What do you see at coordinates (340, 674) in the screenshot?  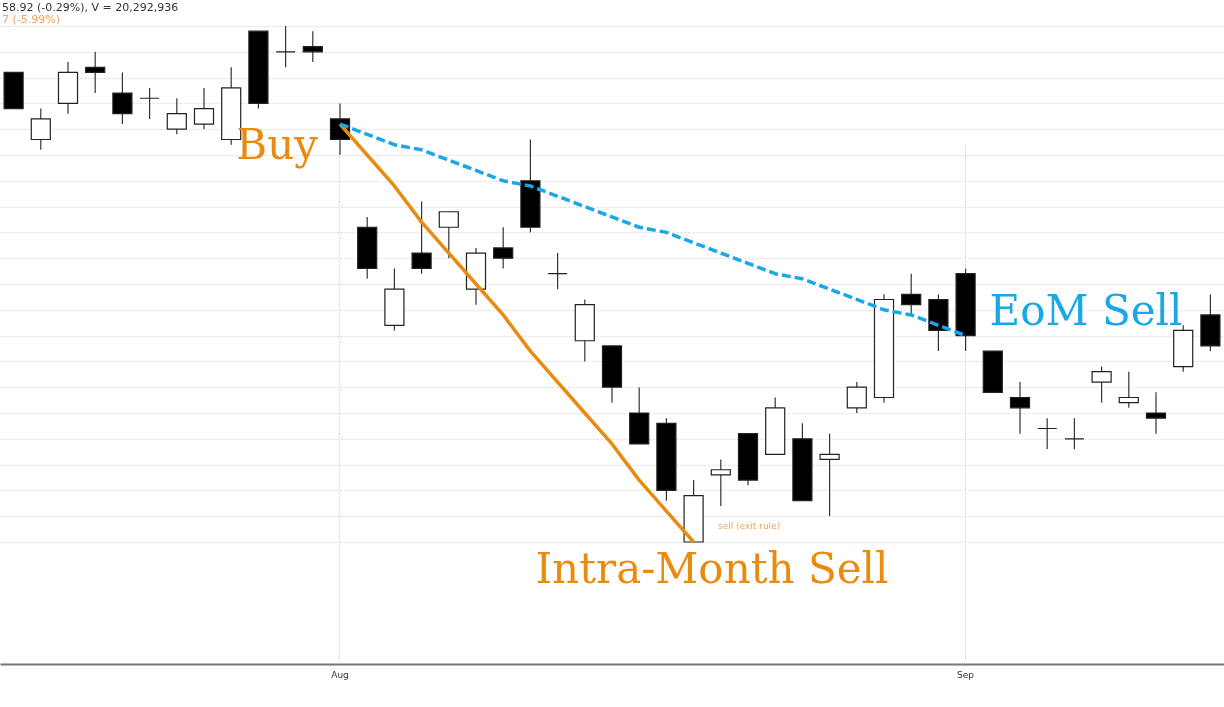 I see `x-tick-label: Aug` at bounding box center [340, 674].